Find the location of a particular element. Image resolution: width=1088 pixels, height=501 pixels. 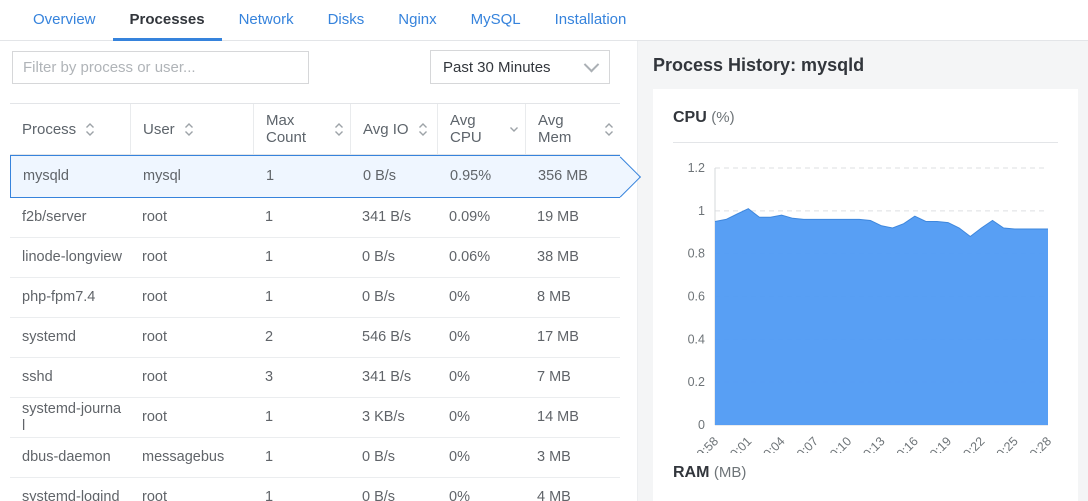

cell-process: linode-longview is located at coordinates (72, 257).